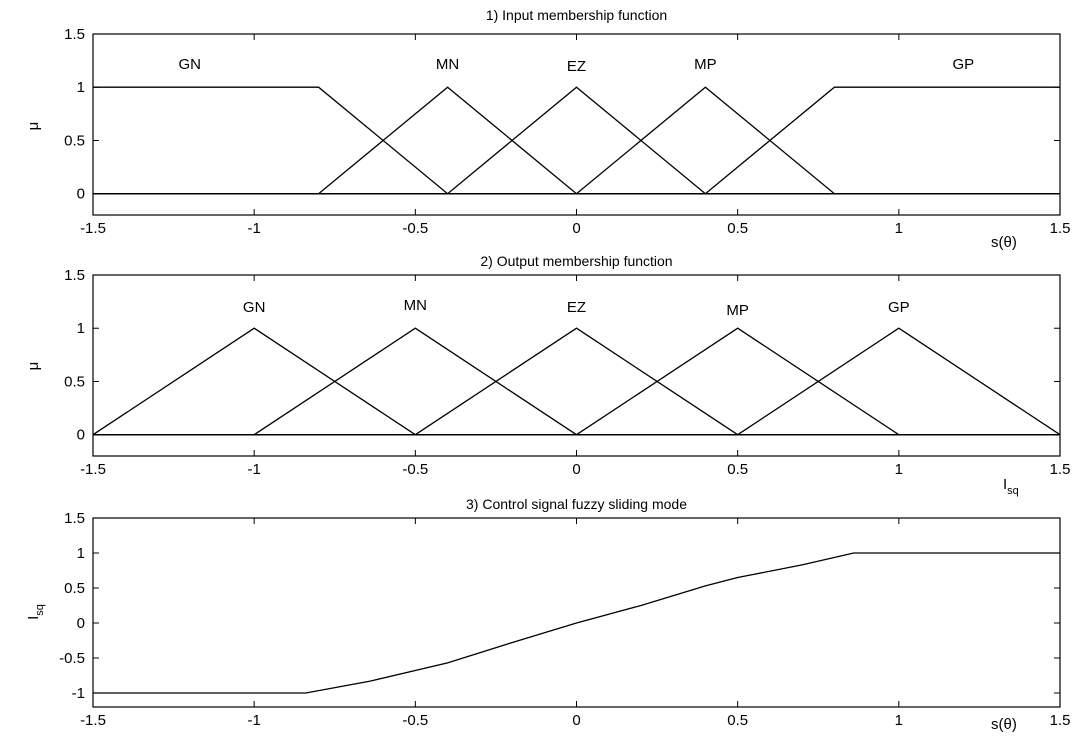 Image resolution: width=1081 pixels, height=736 pixels. Describe the element at coordinates (33, 618) in the screenshot. I see `y-axis-label-main: I` at that location.